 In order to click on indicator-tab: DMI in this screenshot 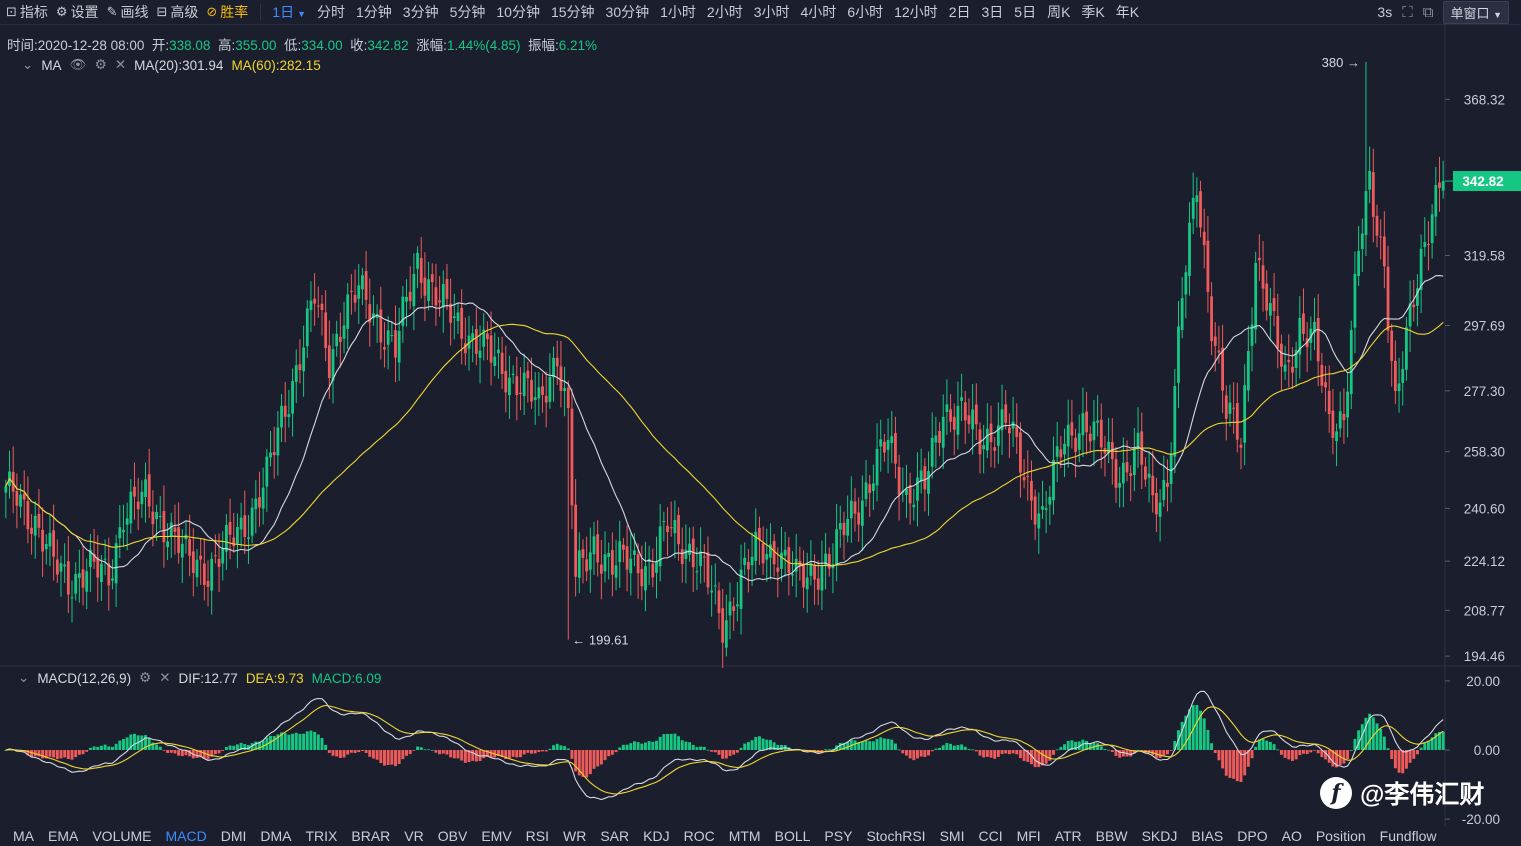, I will do `click(233, 836)`.